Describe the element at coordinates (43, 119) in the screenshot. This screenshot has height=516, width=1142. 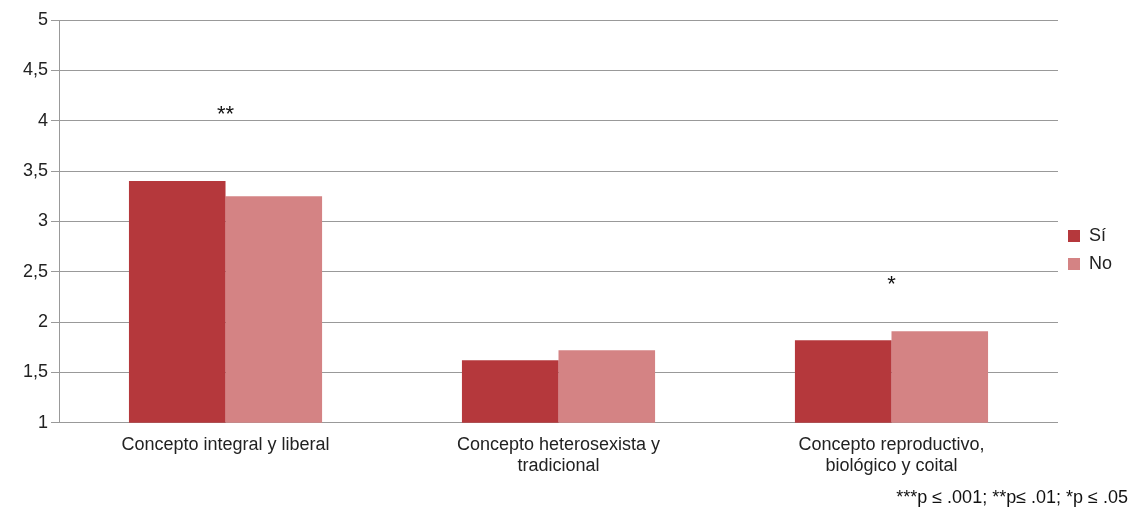
I see `y-tick-label: 4` at that location.